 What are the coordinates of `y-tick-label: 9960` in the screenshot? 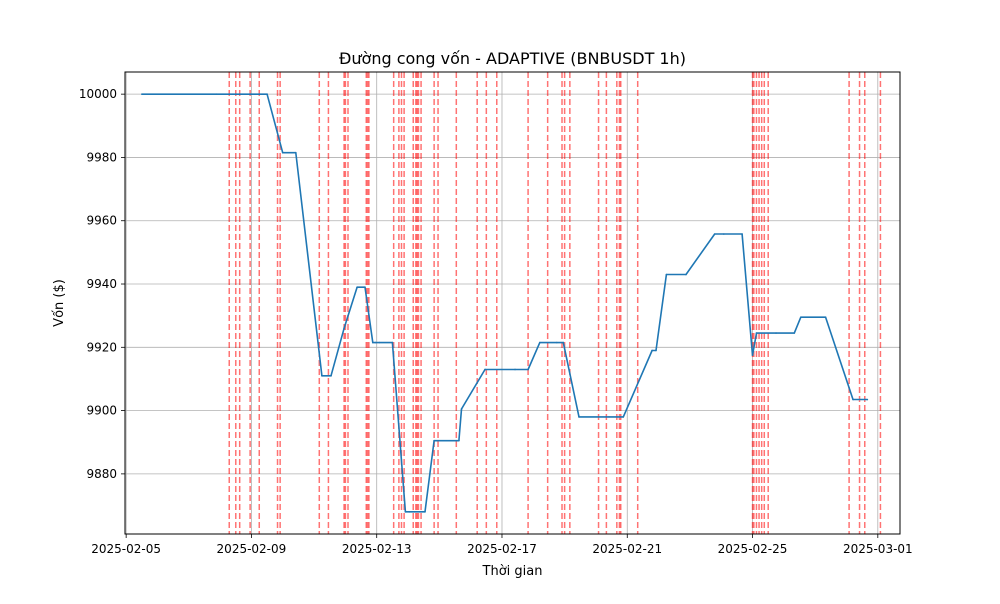 It's located at (101, 221).